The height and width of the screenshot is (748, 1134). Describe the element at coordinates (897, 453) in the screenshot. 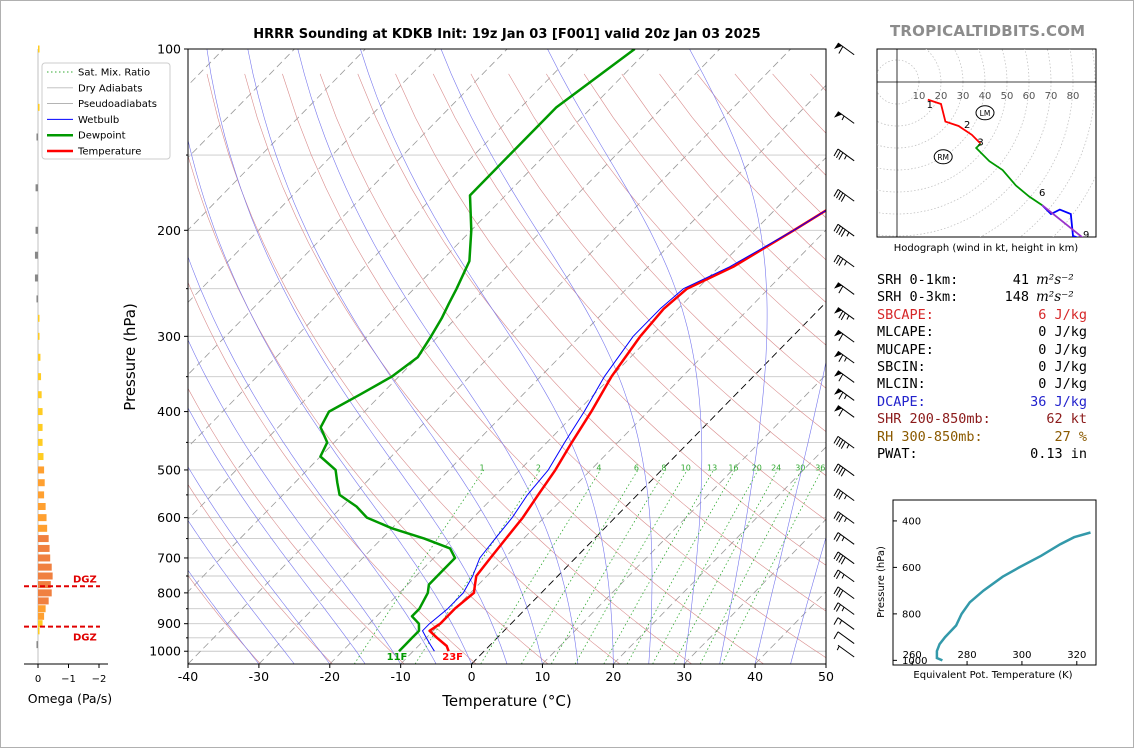

I see `stat-label: PWAT:` at that location.